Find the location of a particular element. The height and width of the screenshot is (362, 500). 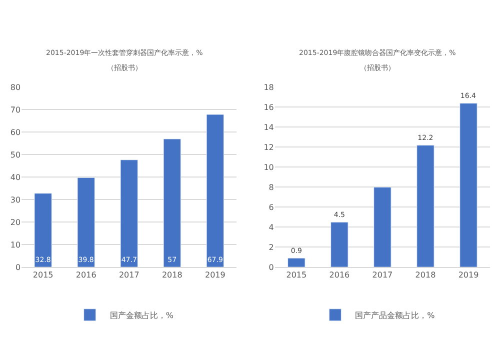

y-tick-label: 8 is located at coordinates (271, 187).